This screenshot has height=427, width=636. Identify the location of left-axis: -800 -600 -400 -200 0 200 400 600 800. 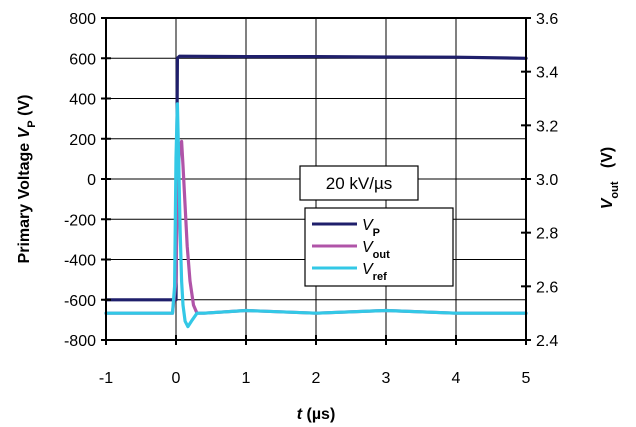
(87, 180).